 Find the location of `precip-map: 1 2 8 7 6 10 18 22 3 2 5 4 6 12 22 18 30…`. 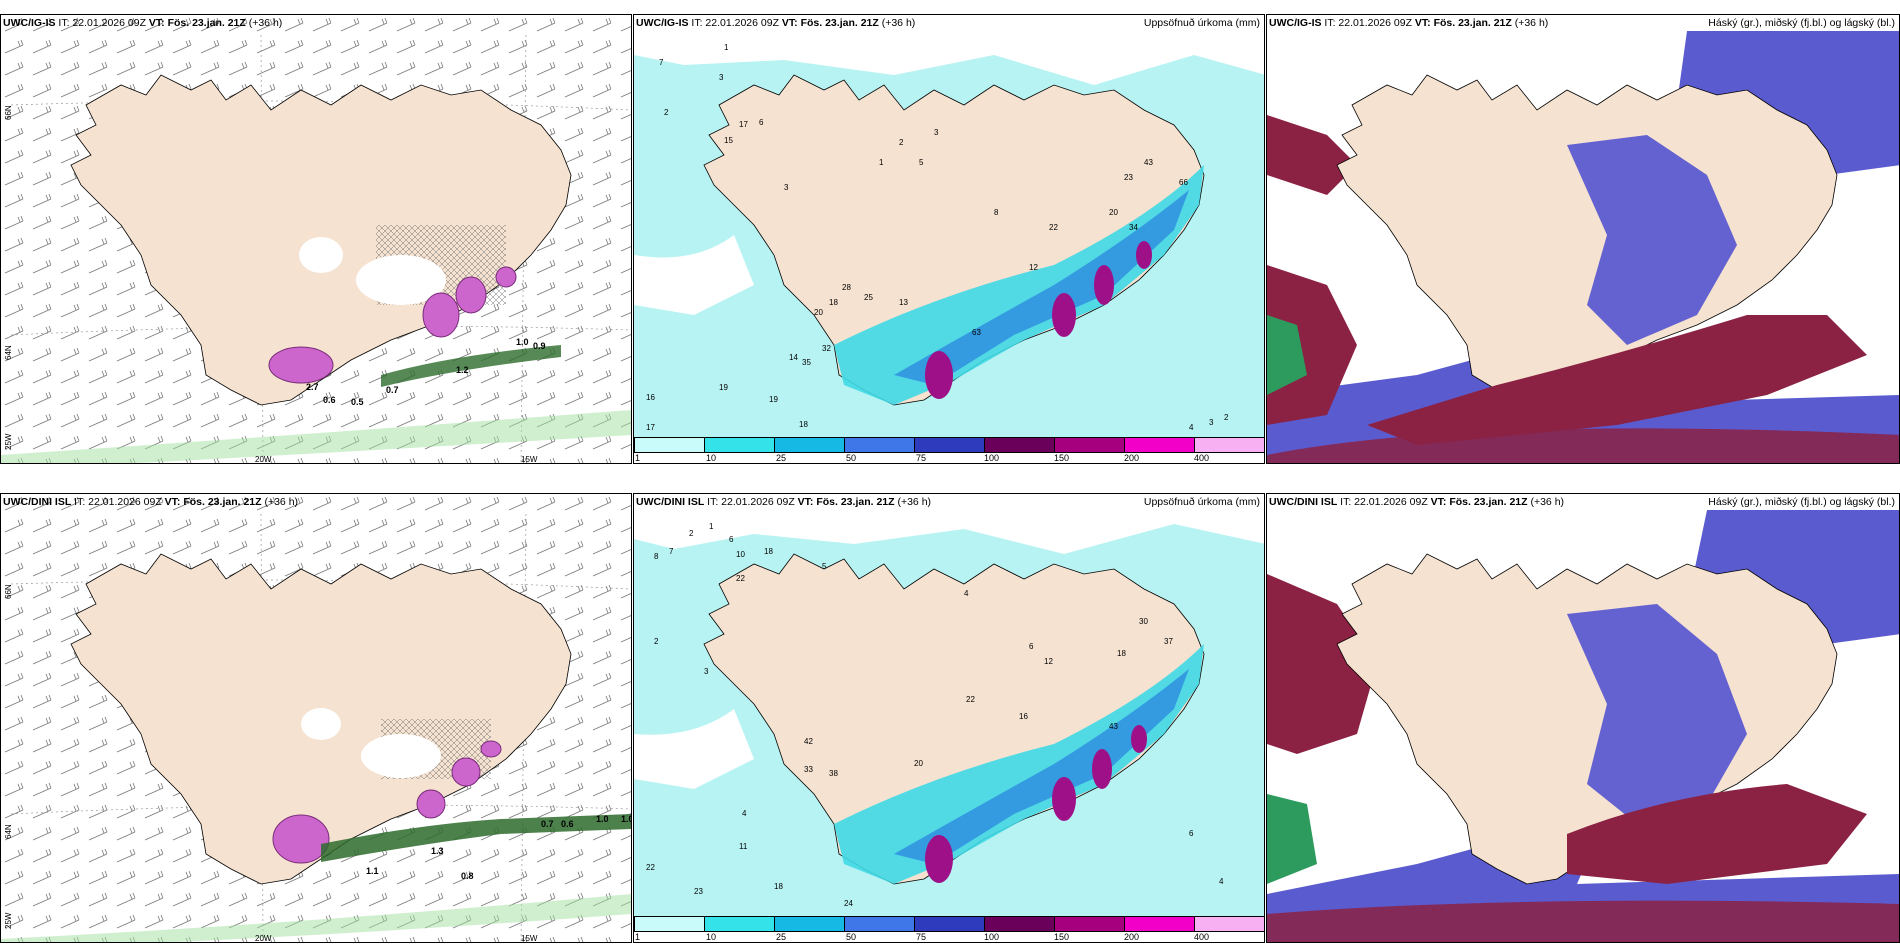

precip-map: 1 2 8 7 6 10 18 22 3 2 5 4 6 12 22 18 30… is located at coordinates (949, 717).